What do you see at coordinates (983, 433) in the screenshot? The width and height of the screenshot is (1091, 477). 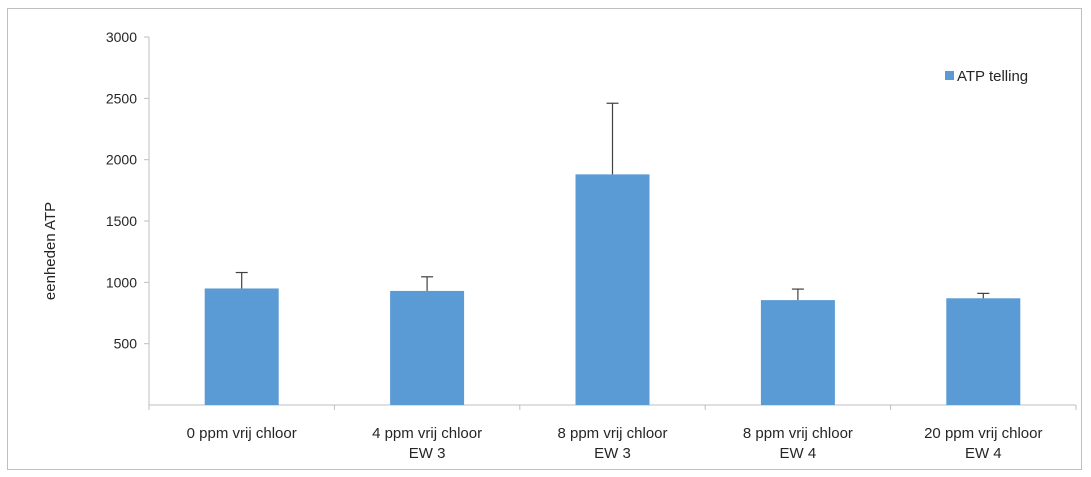 I see `x-tick-label: 20 ppm vrij chloor` at bounding box center [983, 433].